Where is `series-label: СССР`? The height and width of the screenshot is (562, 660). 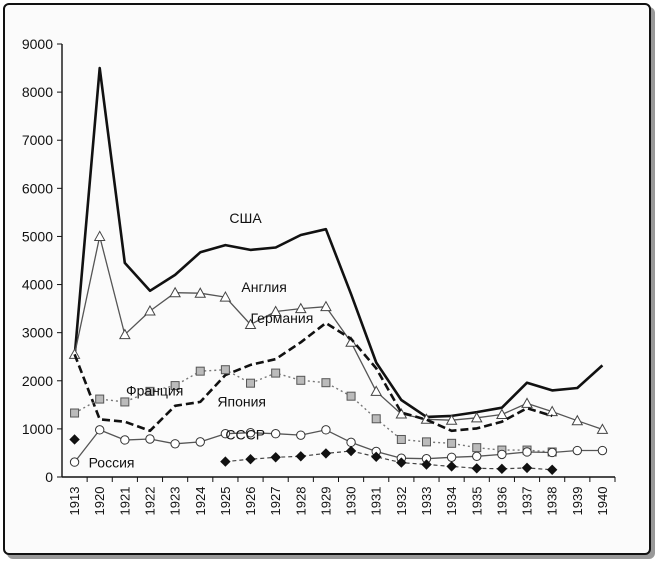
series-label: СССР is located at coordinates (245, 435).